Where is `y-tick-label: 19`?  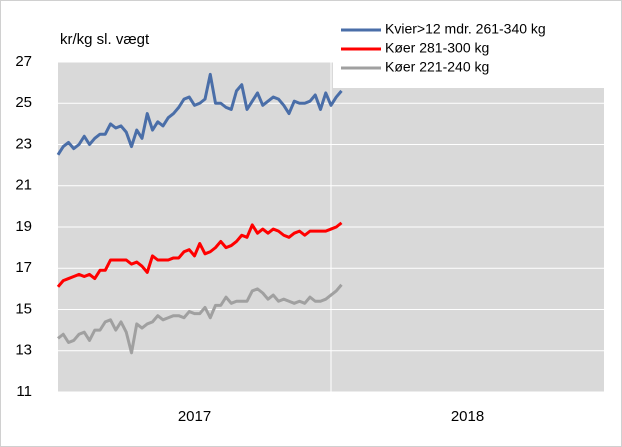 y-tick-label: 19 is located at coordinates (23, 226).